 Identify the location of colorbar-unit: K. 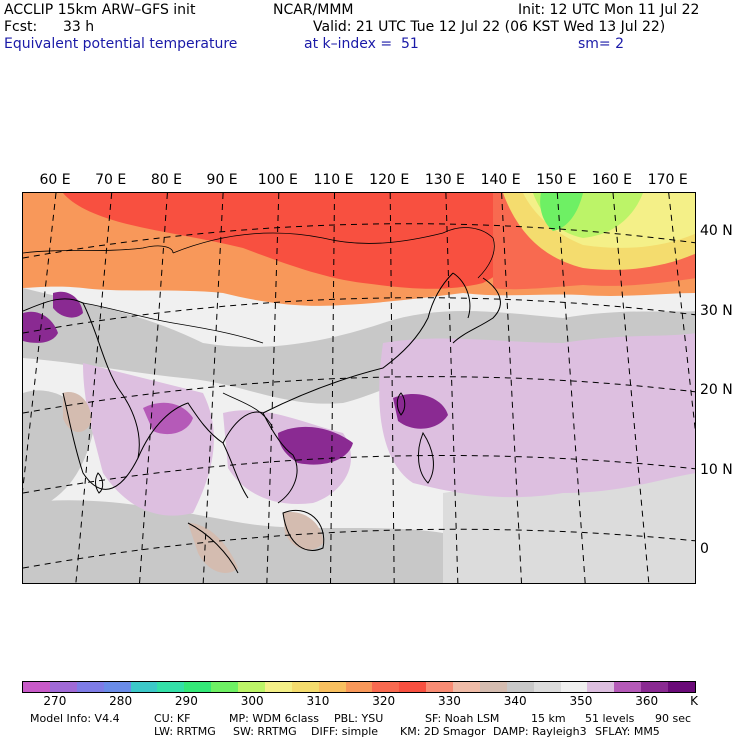
(694, 701).